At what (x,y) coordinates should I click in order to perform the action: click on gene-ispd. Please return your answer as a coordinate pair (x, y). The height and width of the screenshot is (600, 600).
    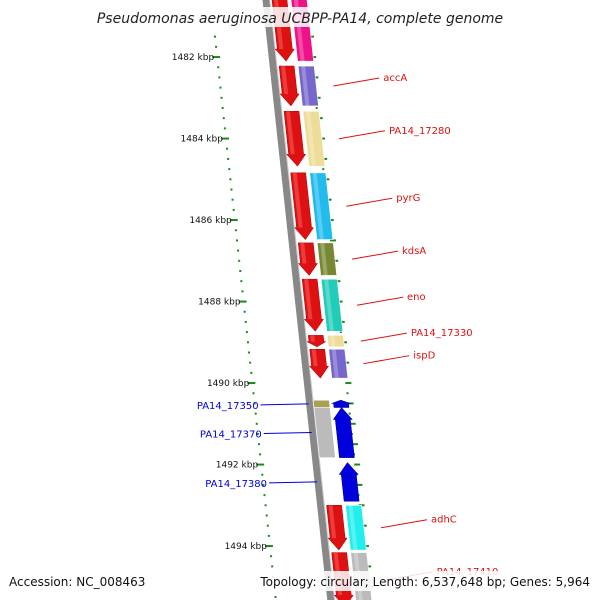
    Looking at the image, I should click on (328, 363).